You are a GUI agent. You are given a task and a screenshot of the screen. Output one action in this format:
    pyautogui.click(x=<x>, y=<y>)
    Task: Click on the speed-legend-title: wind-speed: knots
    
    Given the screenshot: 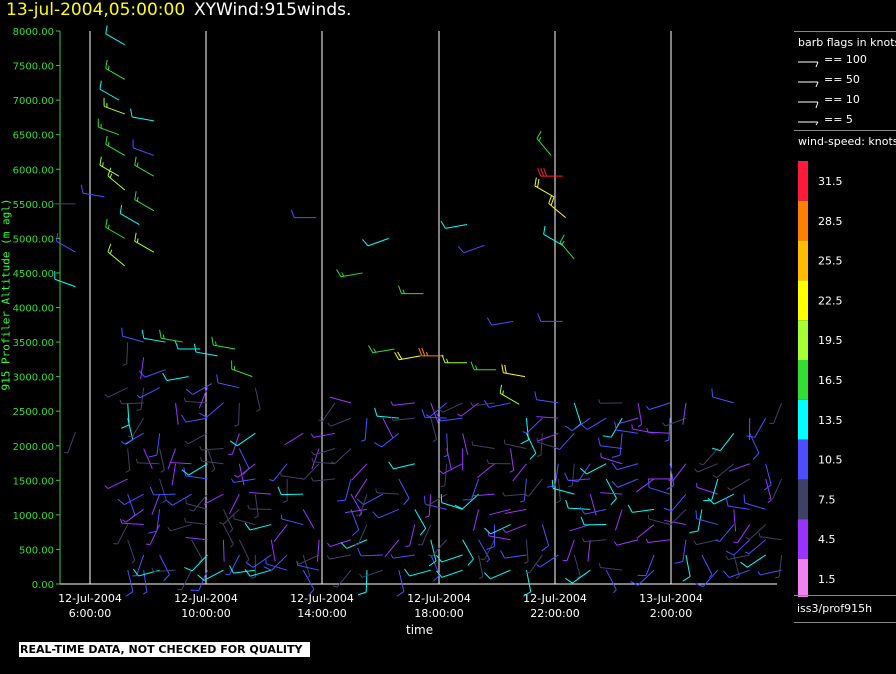 What is the action you would take?
    pyautogui.click(x=847, y=141)
    